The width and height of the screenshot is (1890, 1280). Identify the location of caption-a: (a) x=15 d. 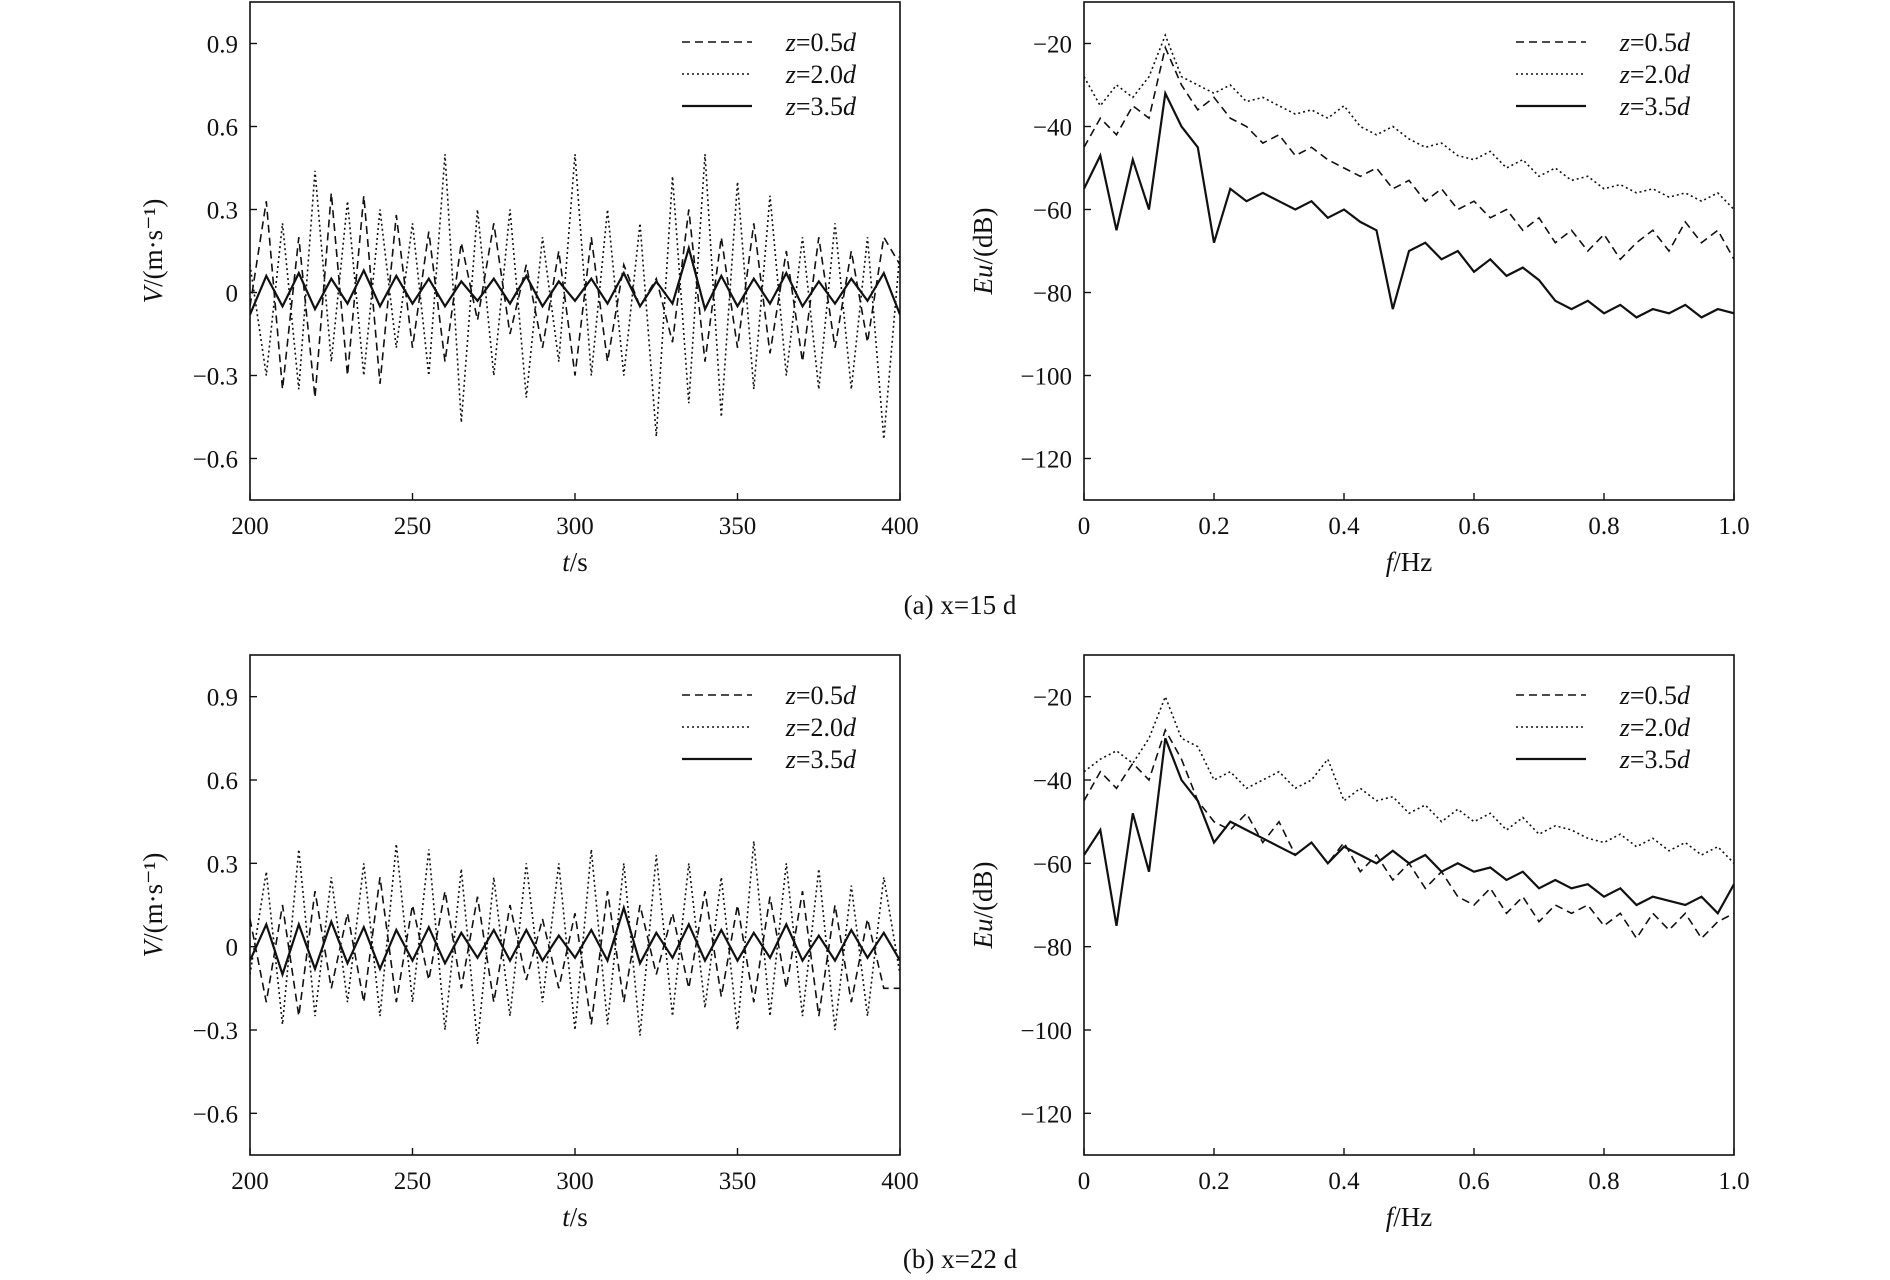
(960, 605).